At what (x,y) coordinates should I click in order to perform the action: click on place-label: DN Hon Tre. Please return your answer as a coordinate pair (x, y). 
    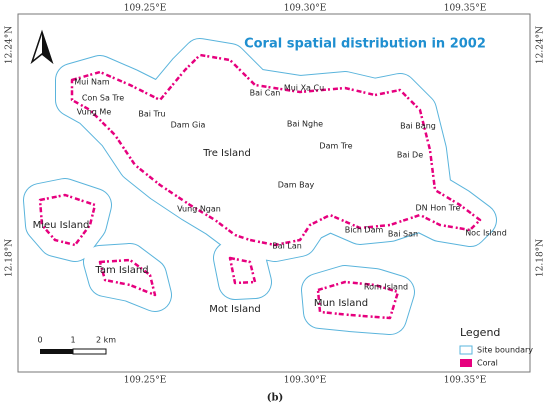
    Looking at the image, I should click on (438, 208).